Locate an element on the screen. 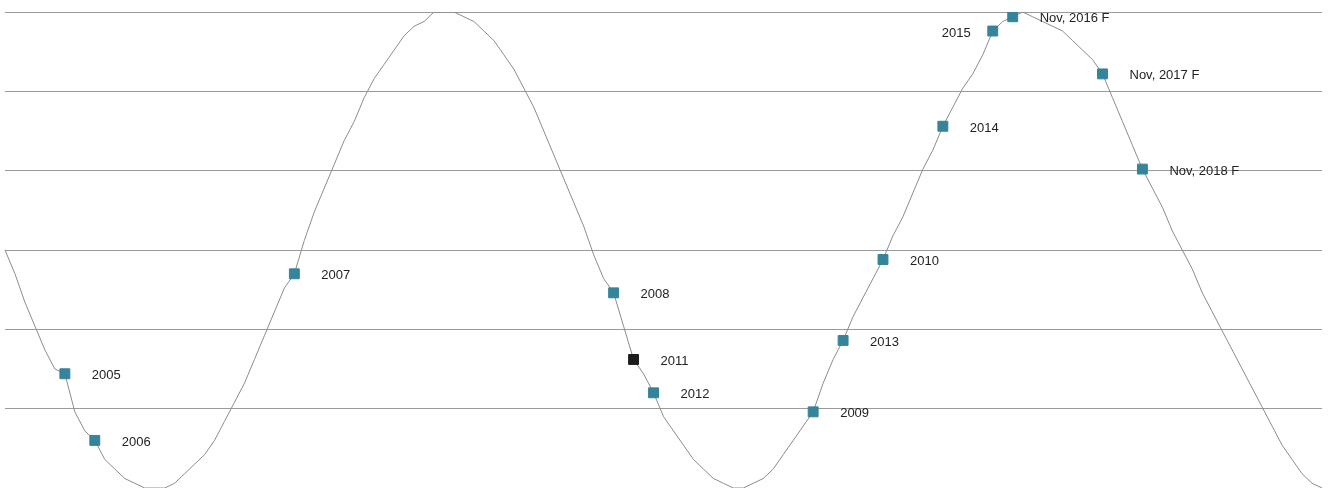  annotation: 2005 is located at coordinates (106, 375).